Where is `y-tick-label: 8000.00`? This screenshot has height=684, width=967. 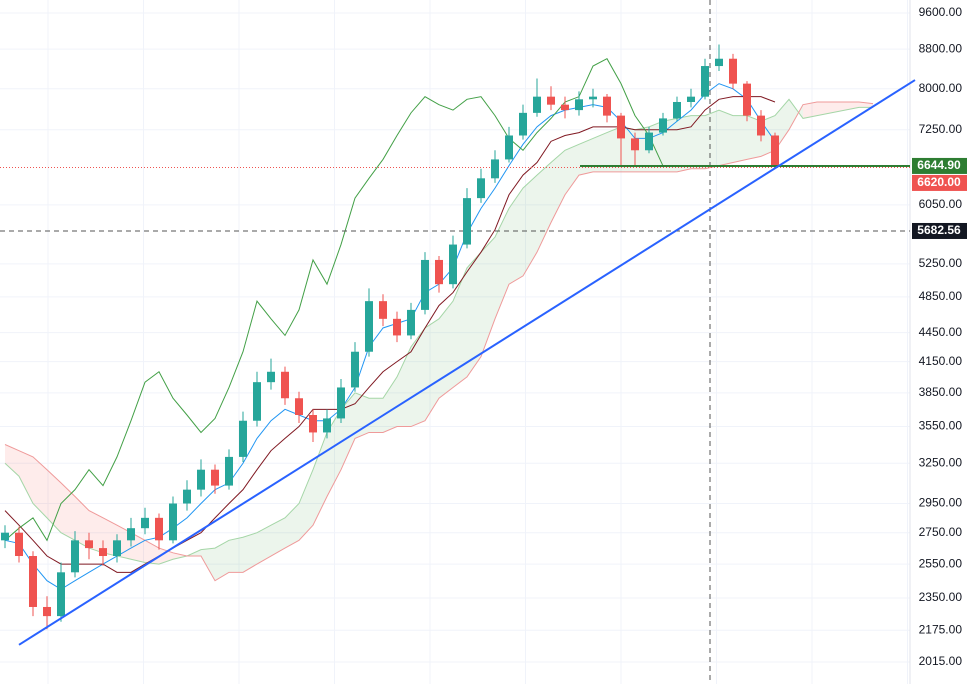
y-tick-label: 8000.00 is located at coordinates (941, 88).